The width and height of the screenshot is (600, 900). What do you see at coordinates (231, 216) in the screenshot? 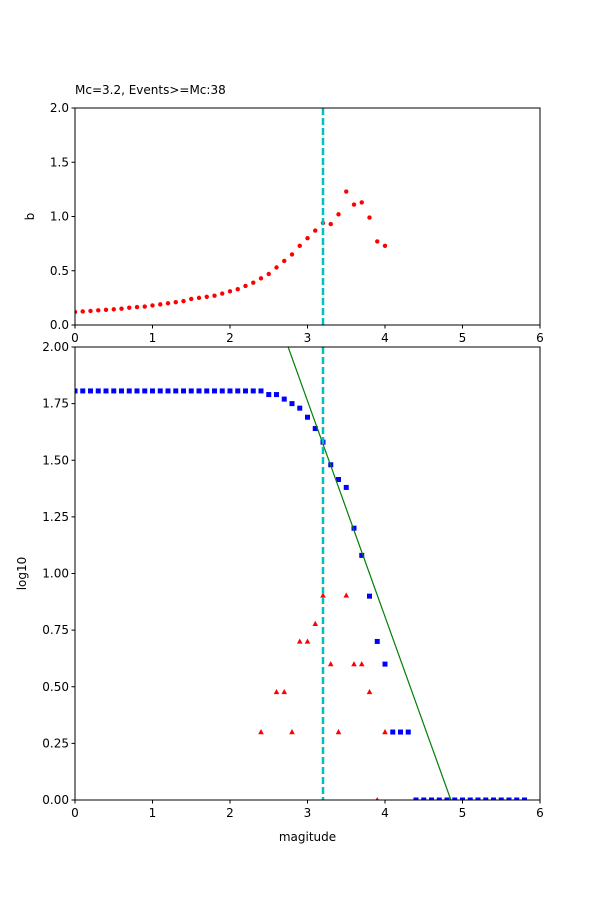
I see `plot-area` at bounding box center [231, 216].